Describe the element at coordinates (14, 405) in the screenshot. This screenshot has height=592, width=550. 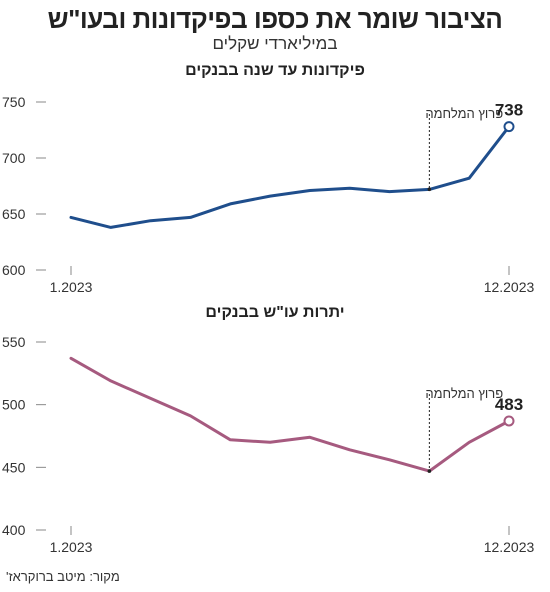
I see `chart-2-y-tick-label: 500` at that location.